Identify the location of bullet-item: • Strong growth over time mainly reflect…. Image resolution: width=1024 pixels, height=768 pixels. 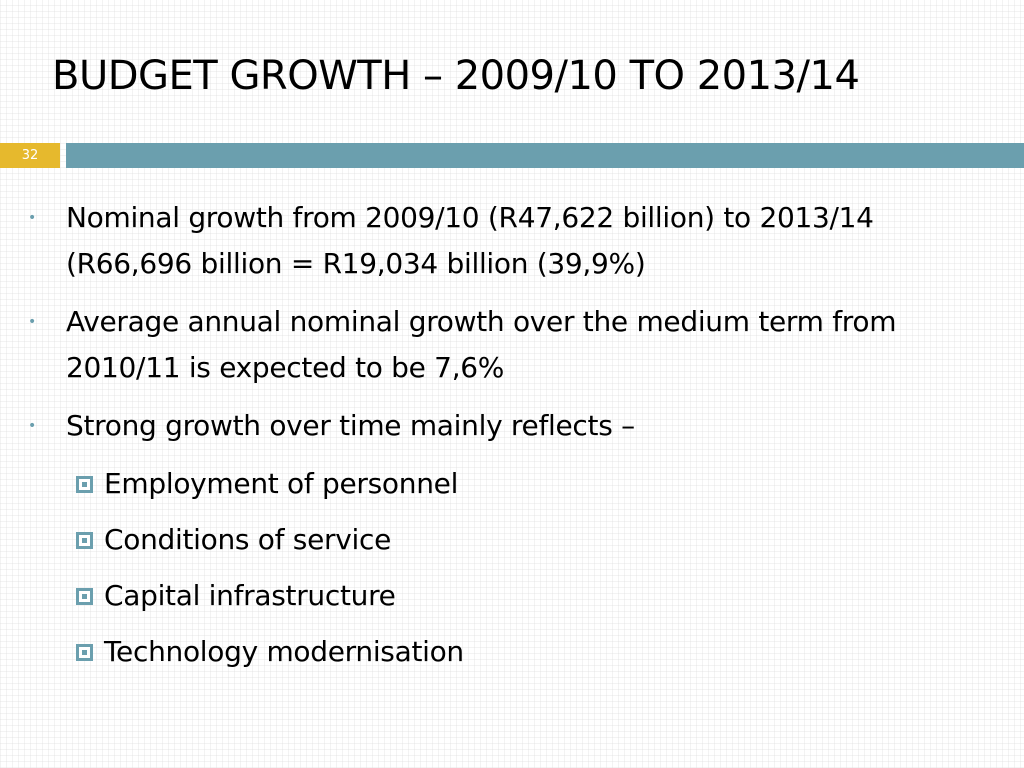
(508, 426).